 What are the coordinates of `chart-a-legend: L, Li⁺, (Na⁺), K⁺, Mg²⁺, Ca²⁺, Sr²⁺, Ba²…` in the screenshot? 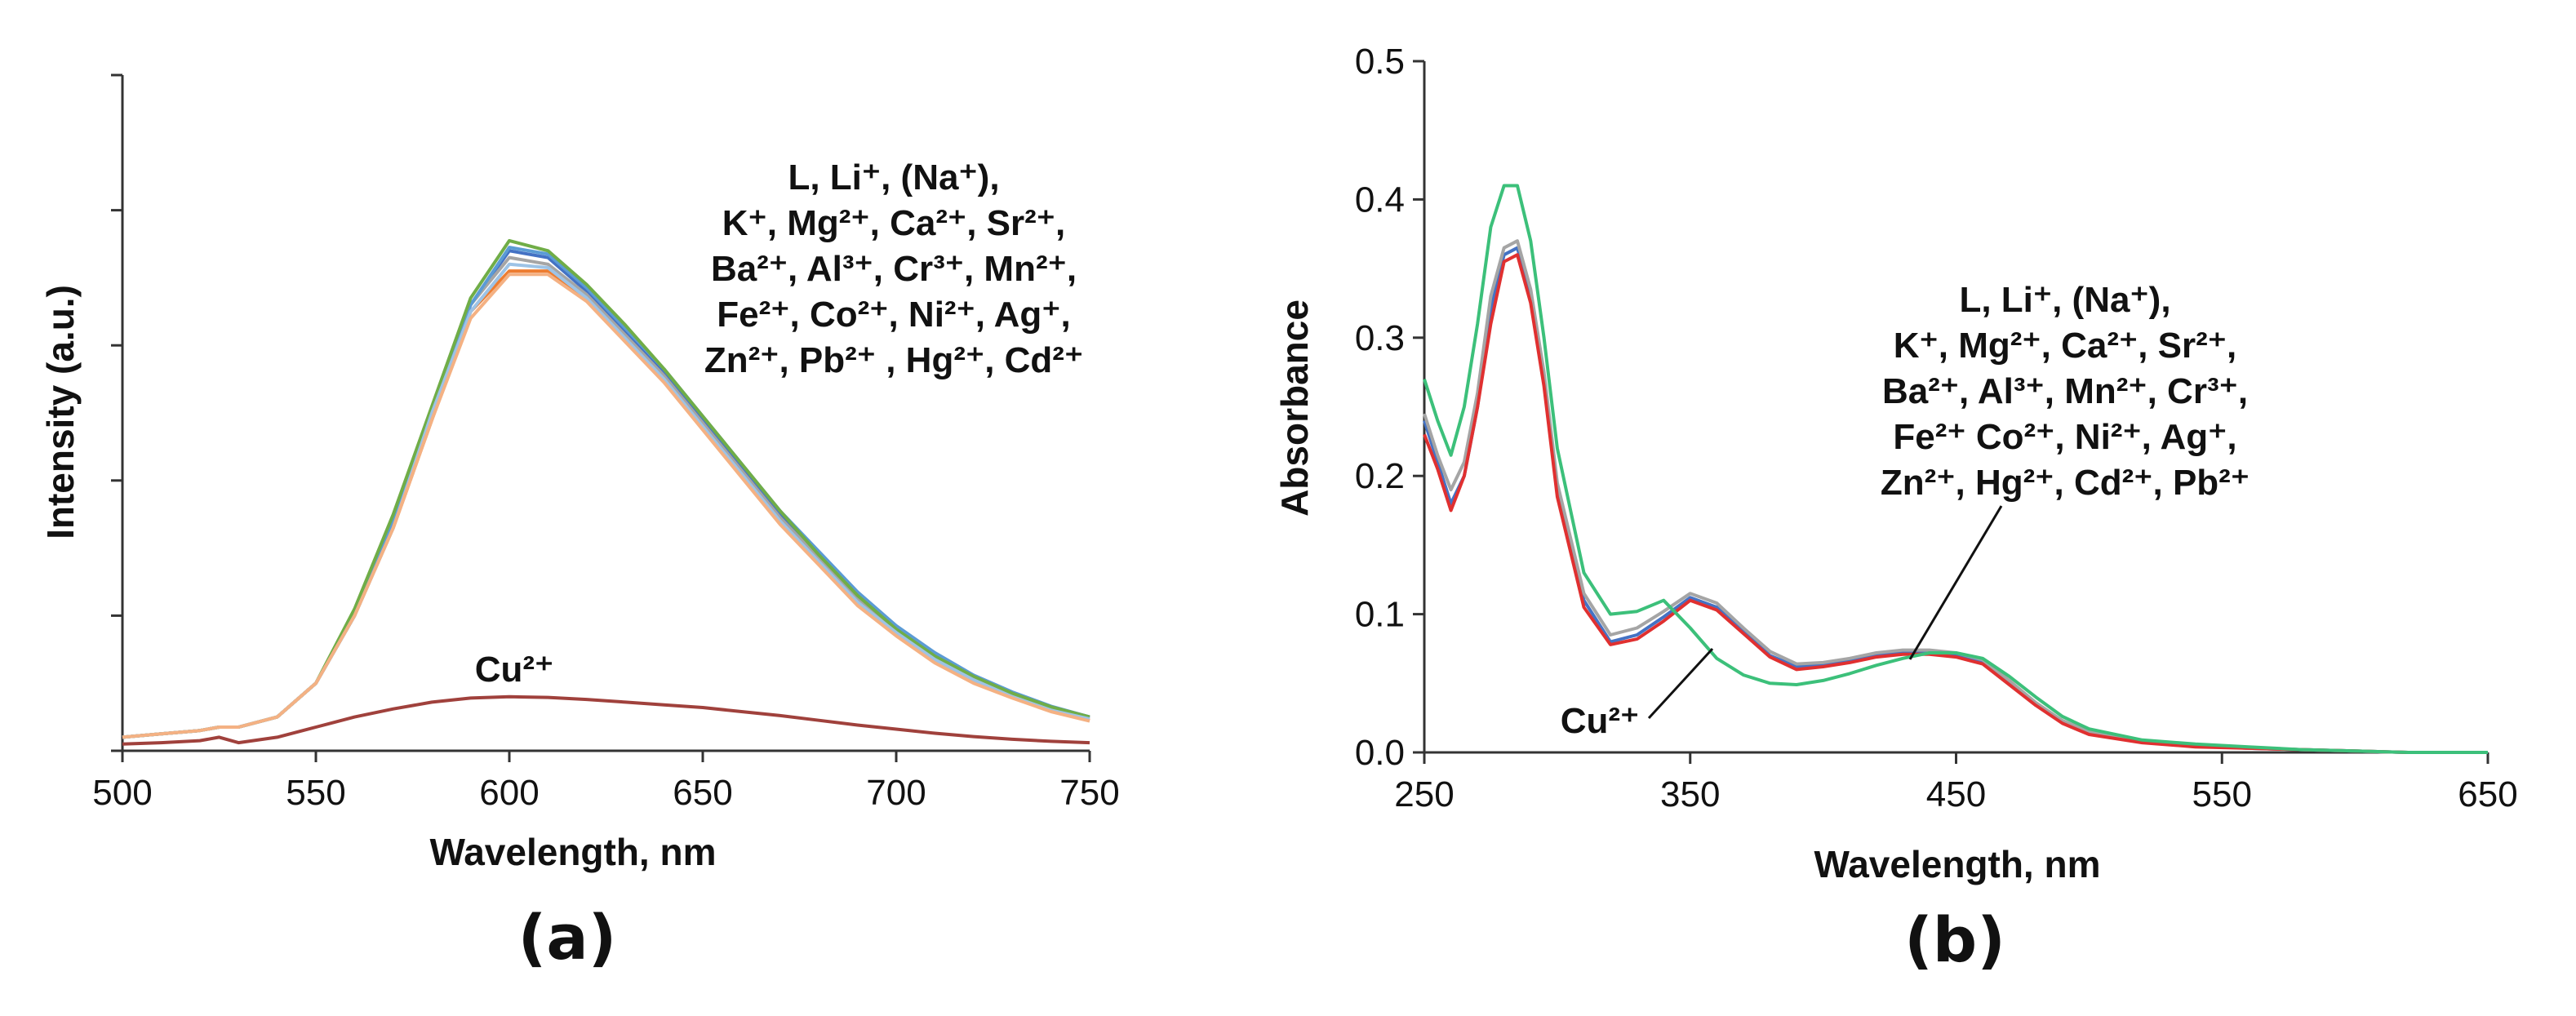 It's located at (893, 269).